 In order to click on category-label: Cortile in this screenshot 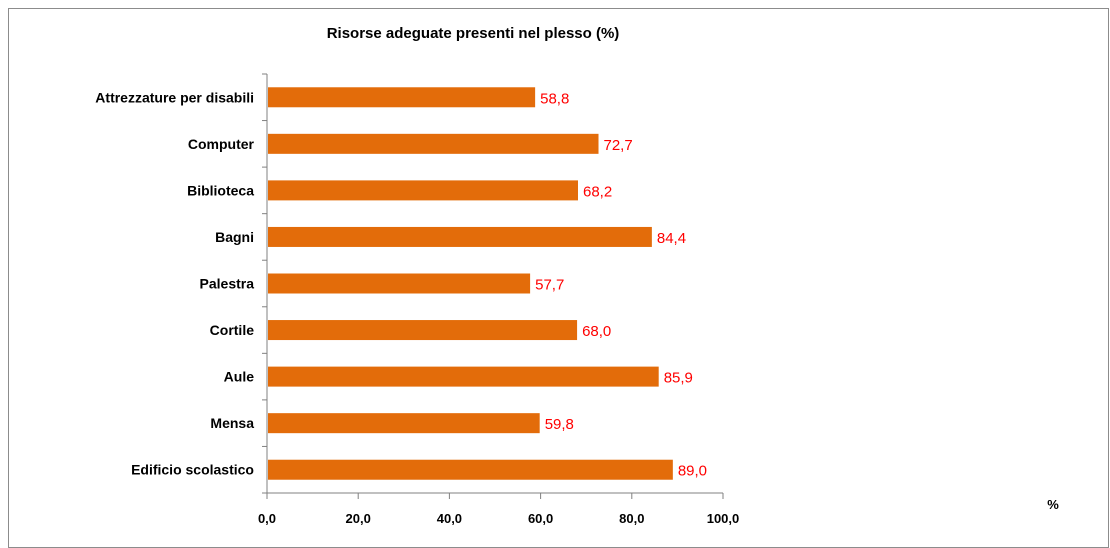, I will do `click(232, 330)`.